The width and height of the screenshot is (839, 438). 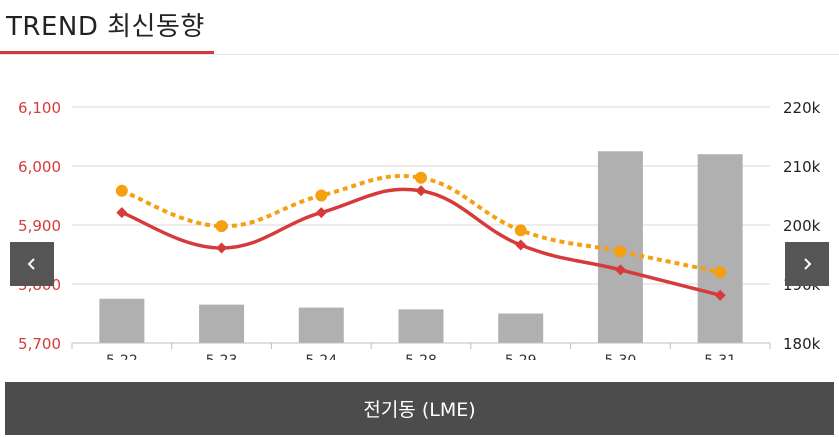 I want to click on commodity-label: 전기동 (LME), so click(x=419, y=410).